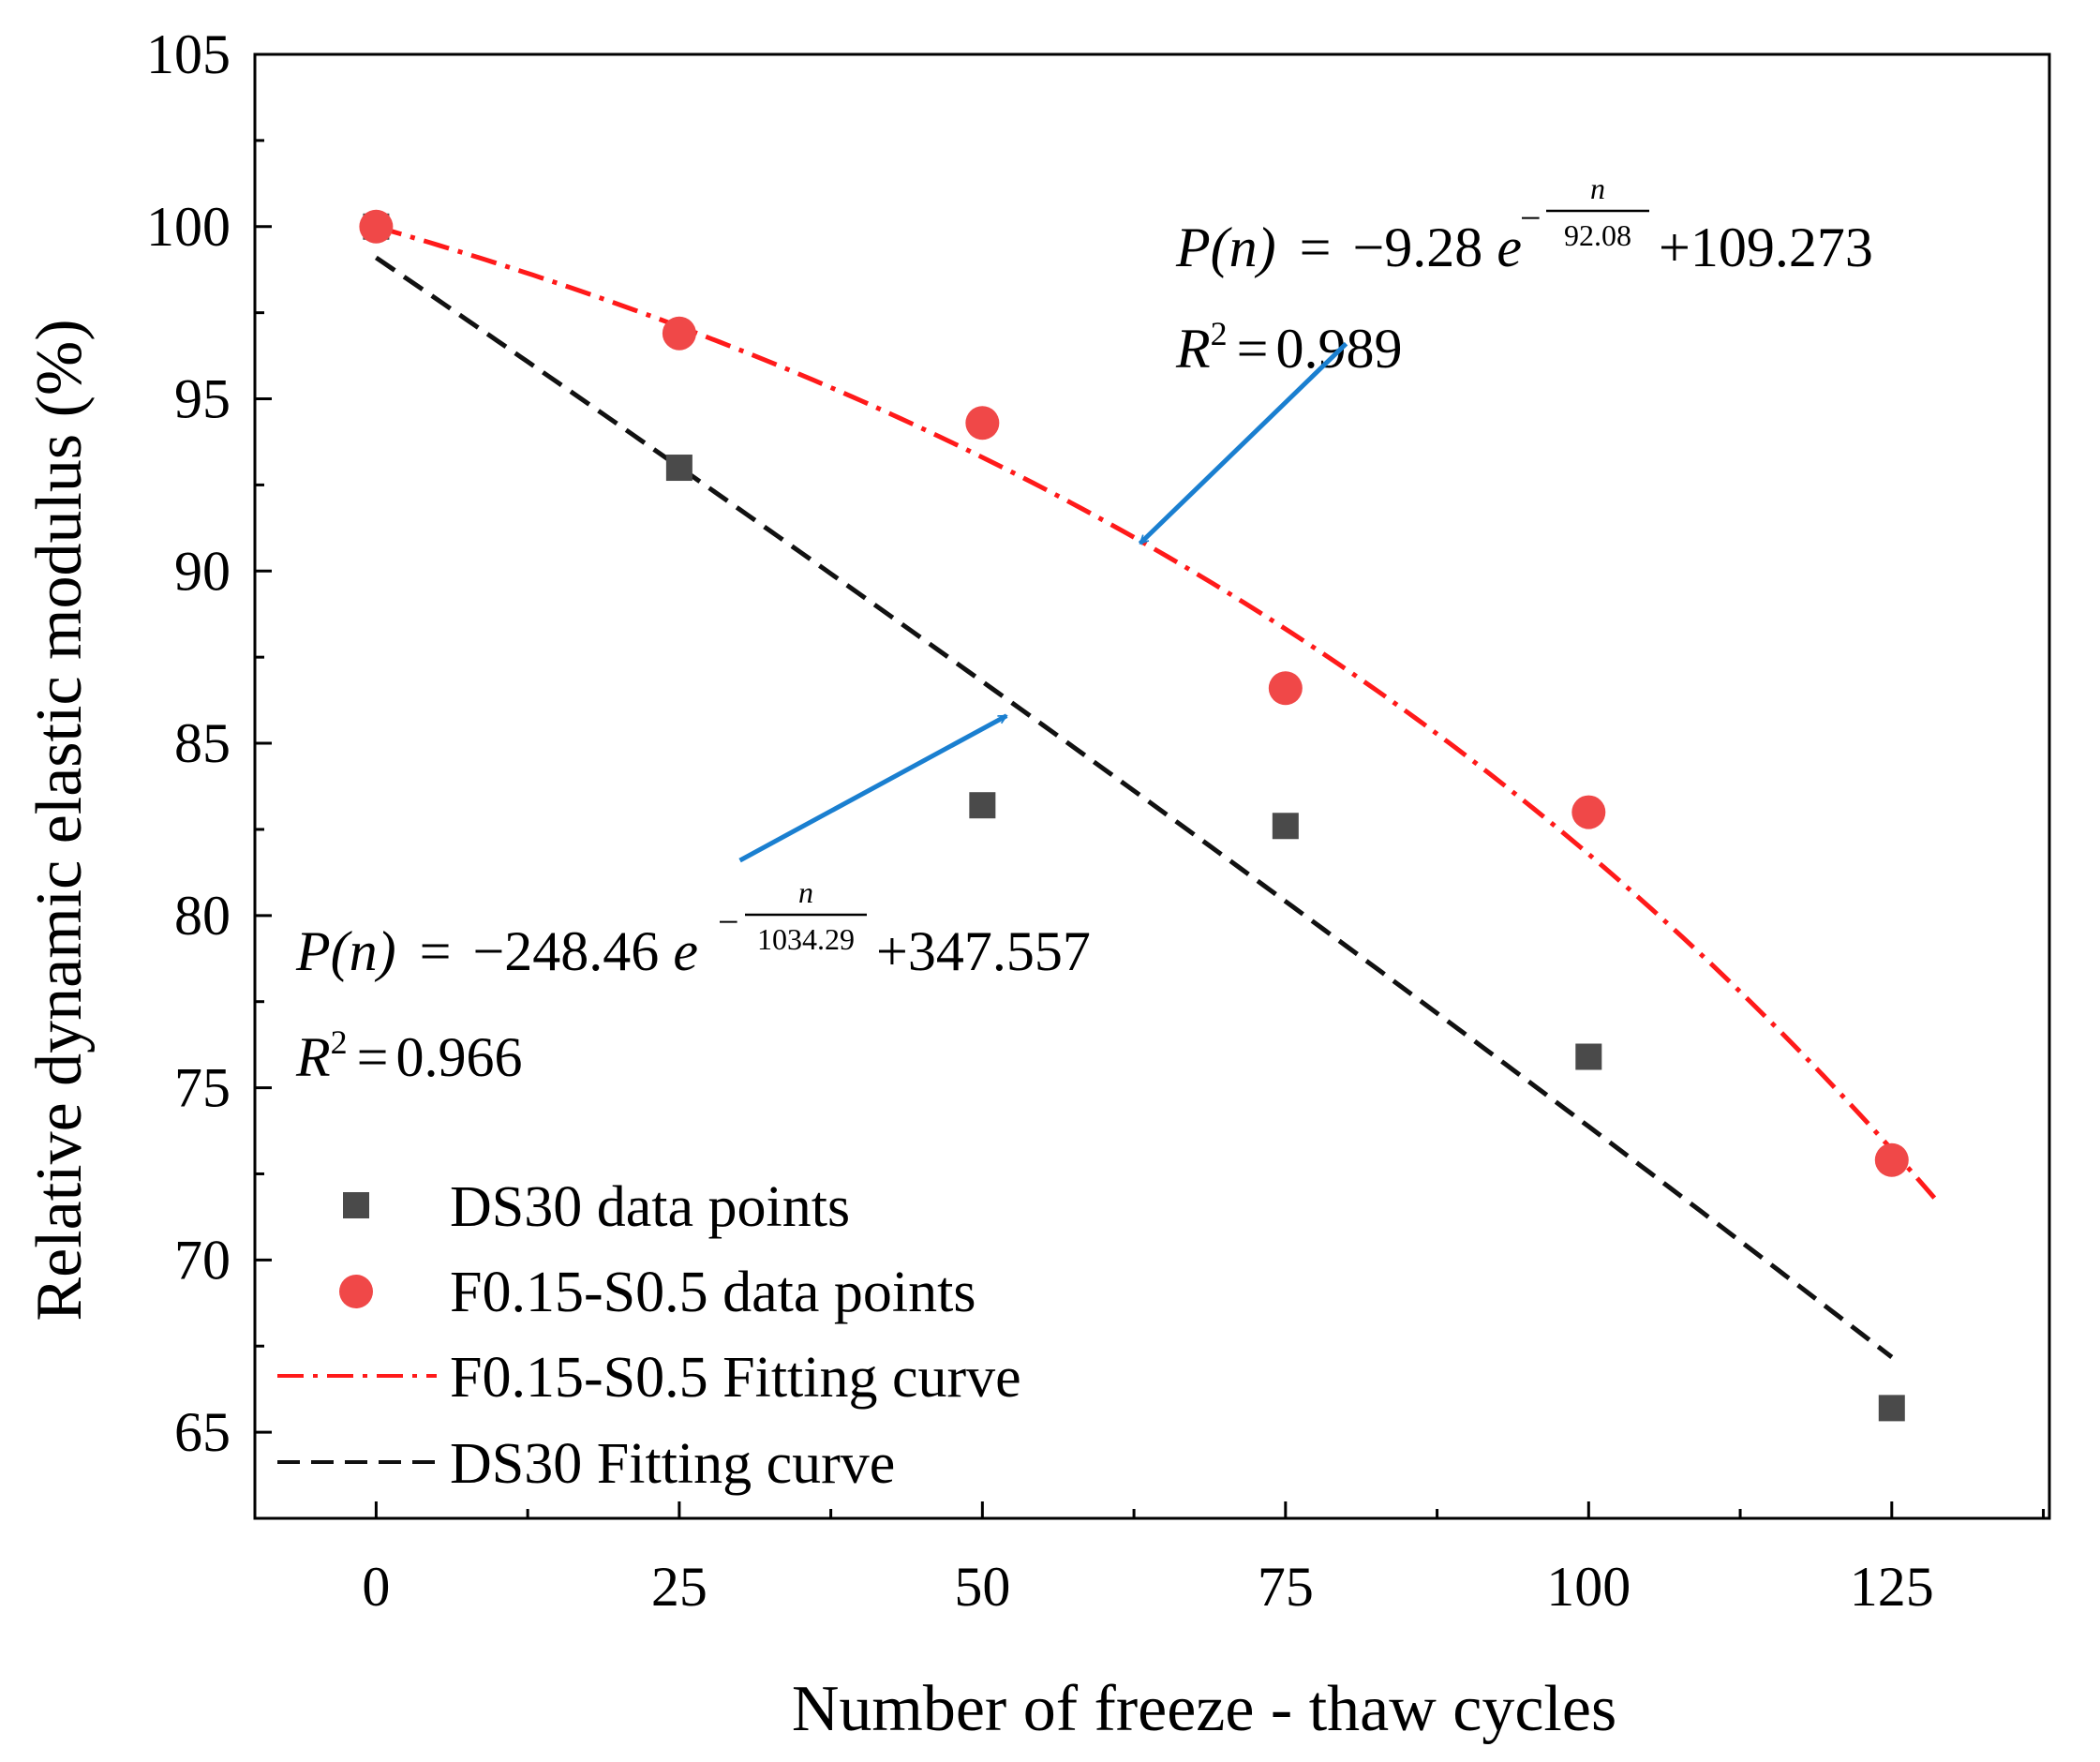  What do you see at coordinates (1766, 247) in the screenshot?
I see `eq1-tail: +109.273` at bounding box center [1766, 247].